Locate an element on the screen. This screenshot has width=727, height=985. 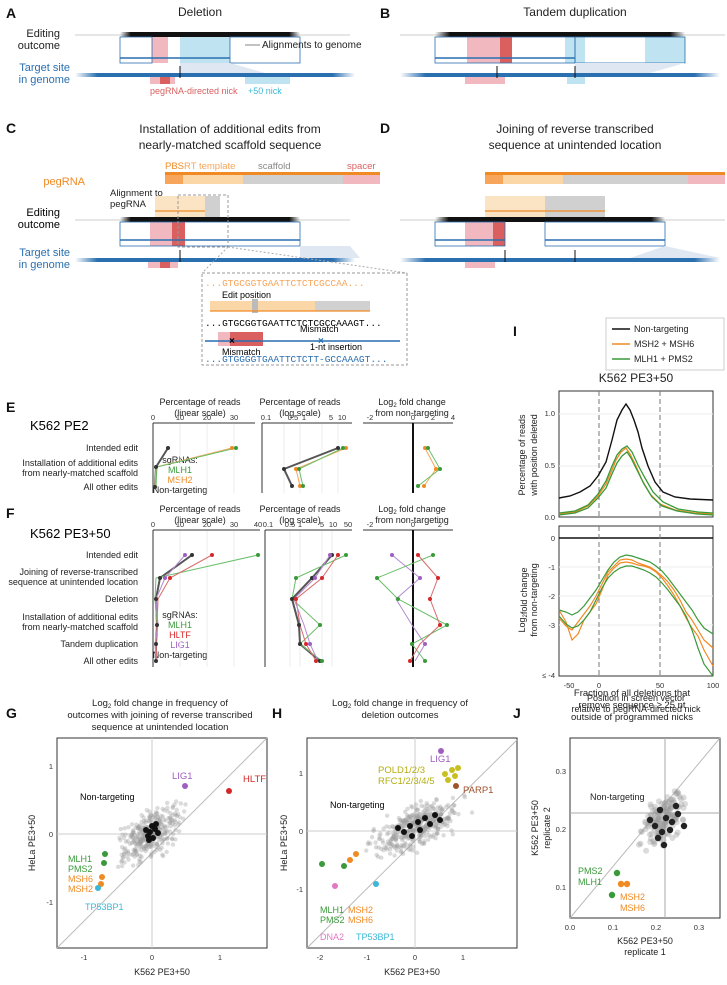
e-t2-1: 0.5 is located at coordinates (293, 417).